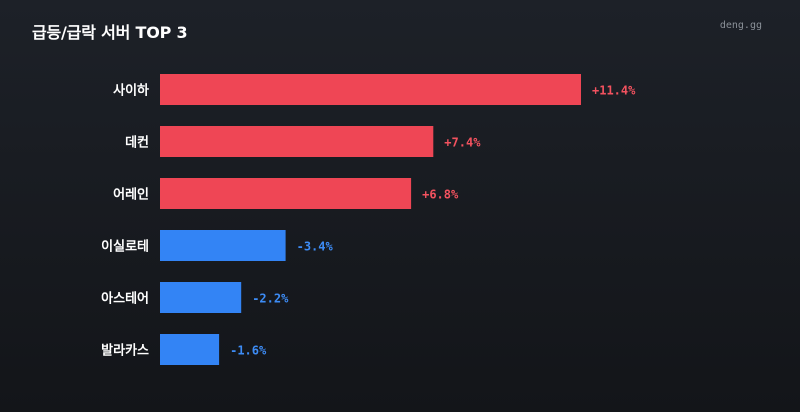 This screenshot has width=800, height=412. Describe the element at coordinates (125, 351) in the screenshot. I see `category-label: 발라카스` at that location.